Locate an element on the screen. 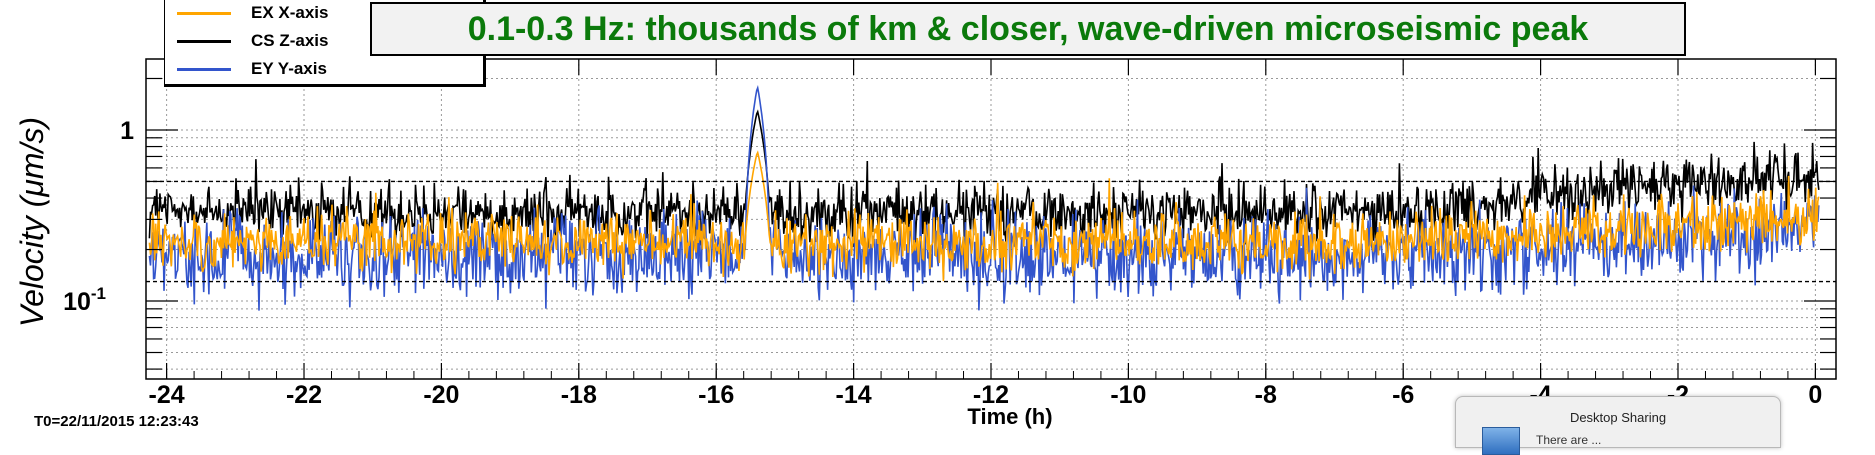 Image resolution: width=1875 pixels, height=455 pixels. legend-swatch-cs is located at coordinates (204, 41).